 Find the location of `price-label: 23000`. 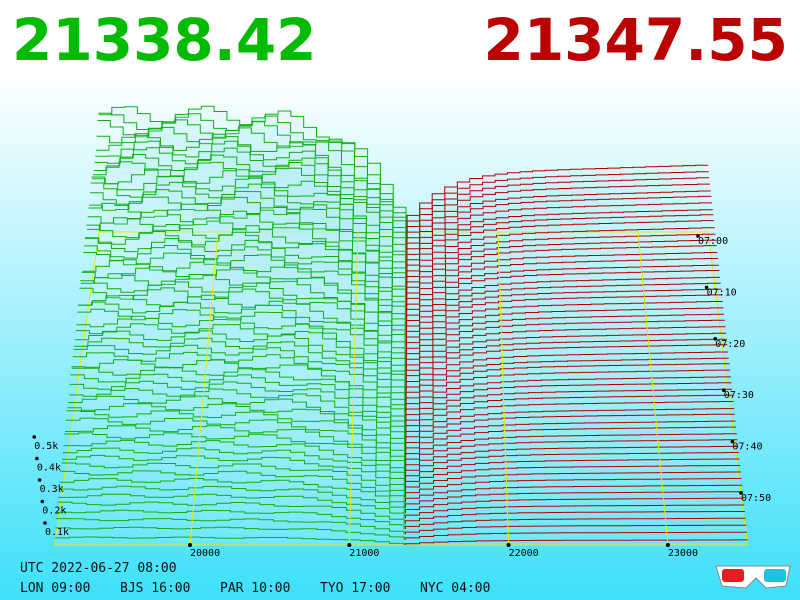

price-label: 23000 is located at coordinates (683, 553).